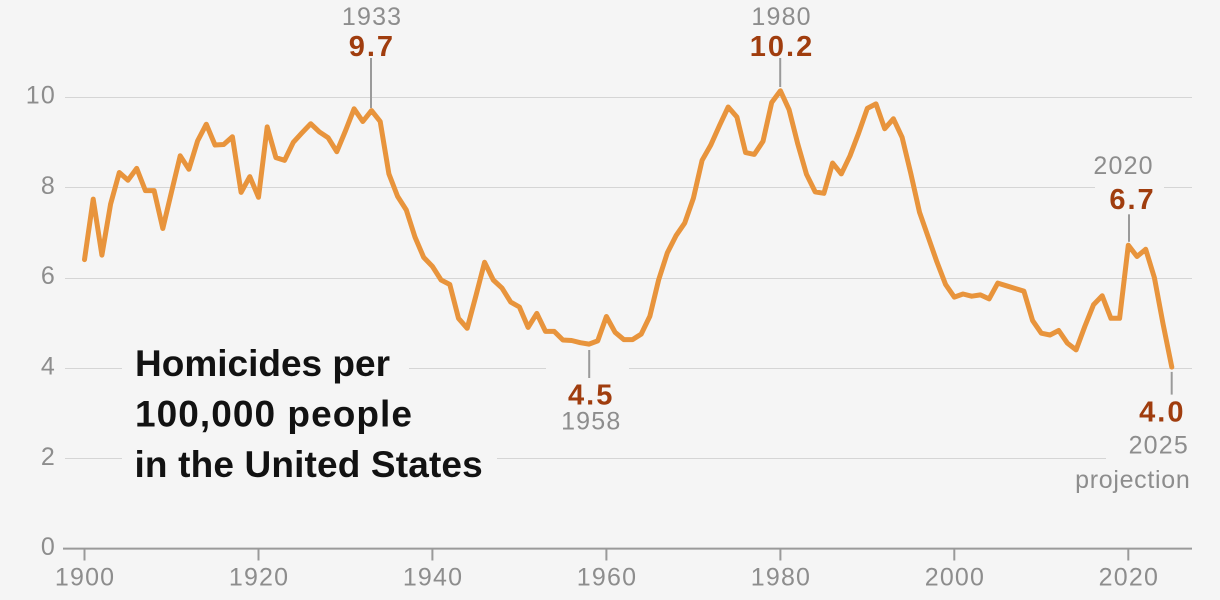 This screenshot has width=1220, height=600. I want to click on svg-text: 6.7, so click(1132, 200).